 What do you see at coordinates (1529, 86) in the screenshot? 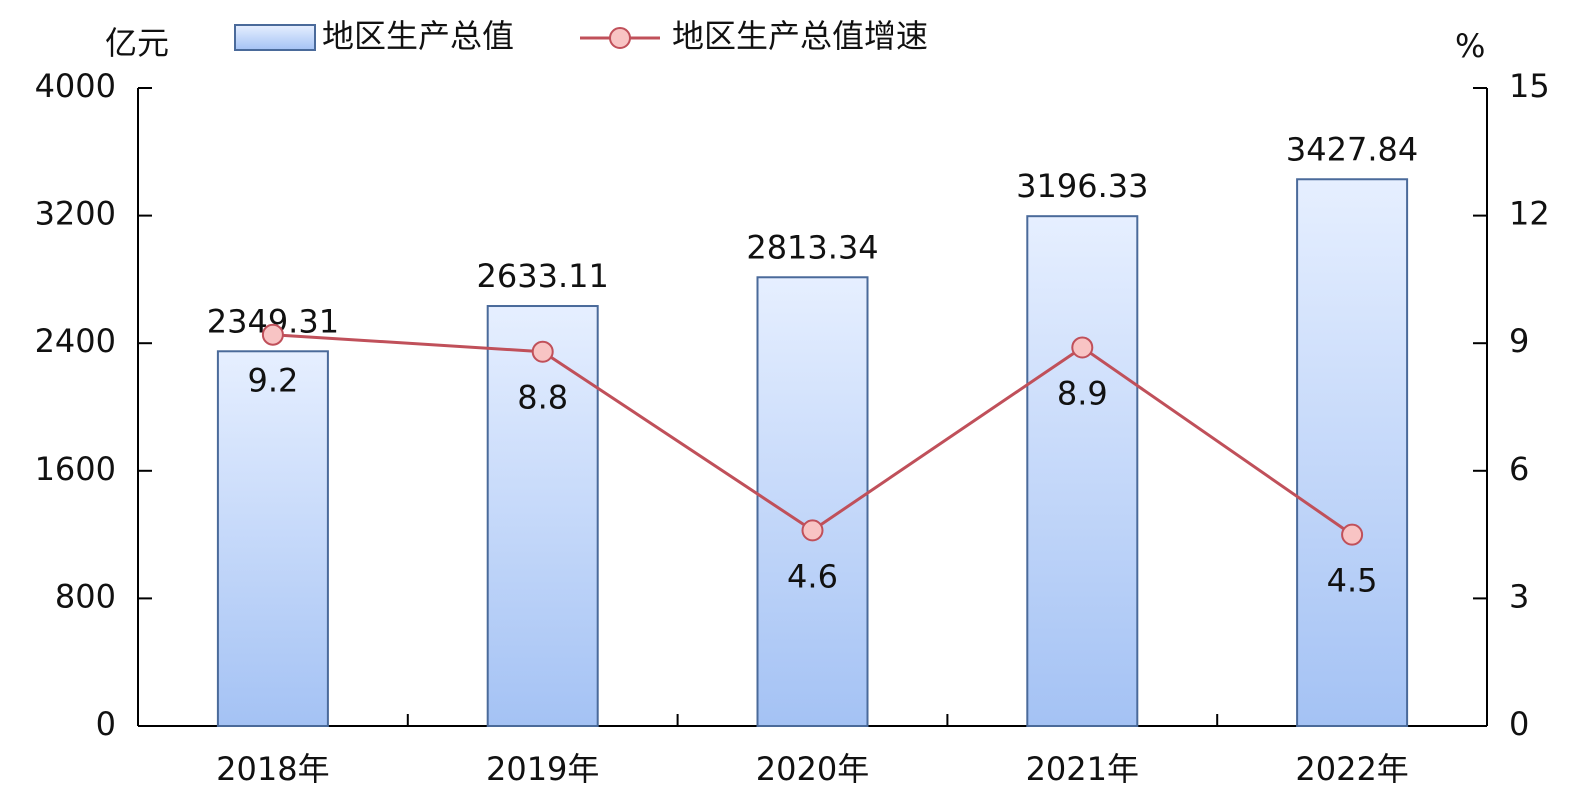
I see `y2-tick-label: 15` at bounding box center [1529, 86].